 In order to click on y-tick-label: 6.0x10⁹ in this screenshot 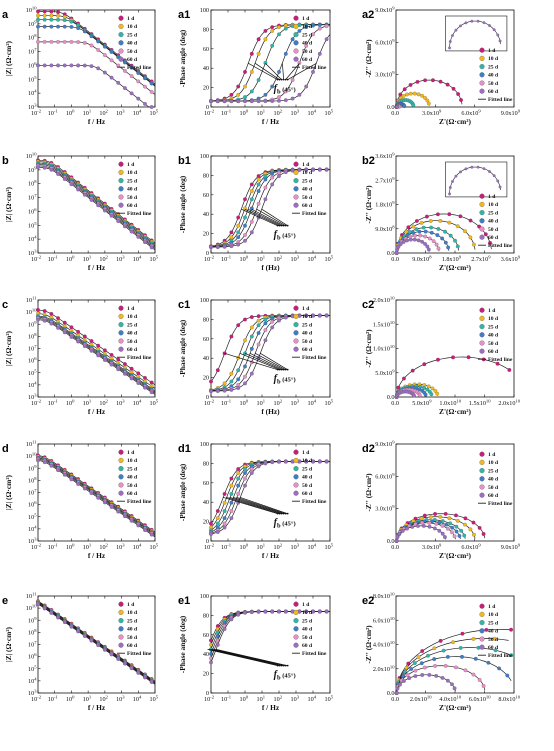, I will do `click(385, 42)`.